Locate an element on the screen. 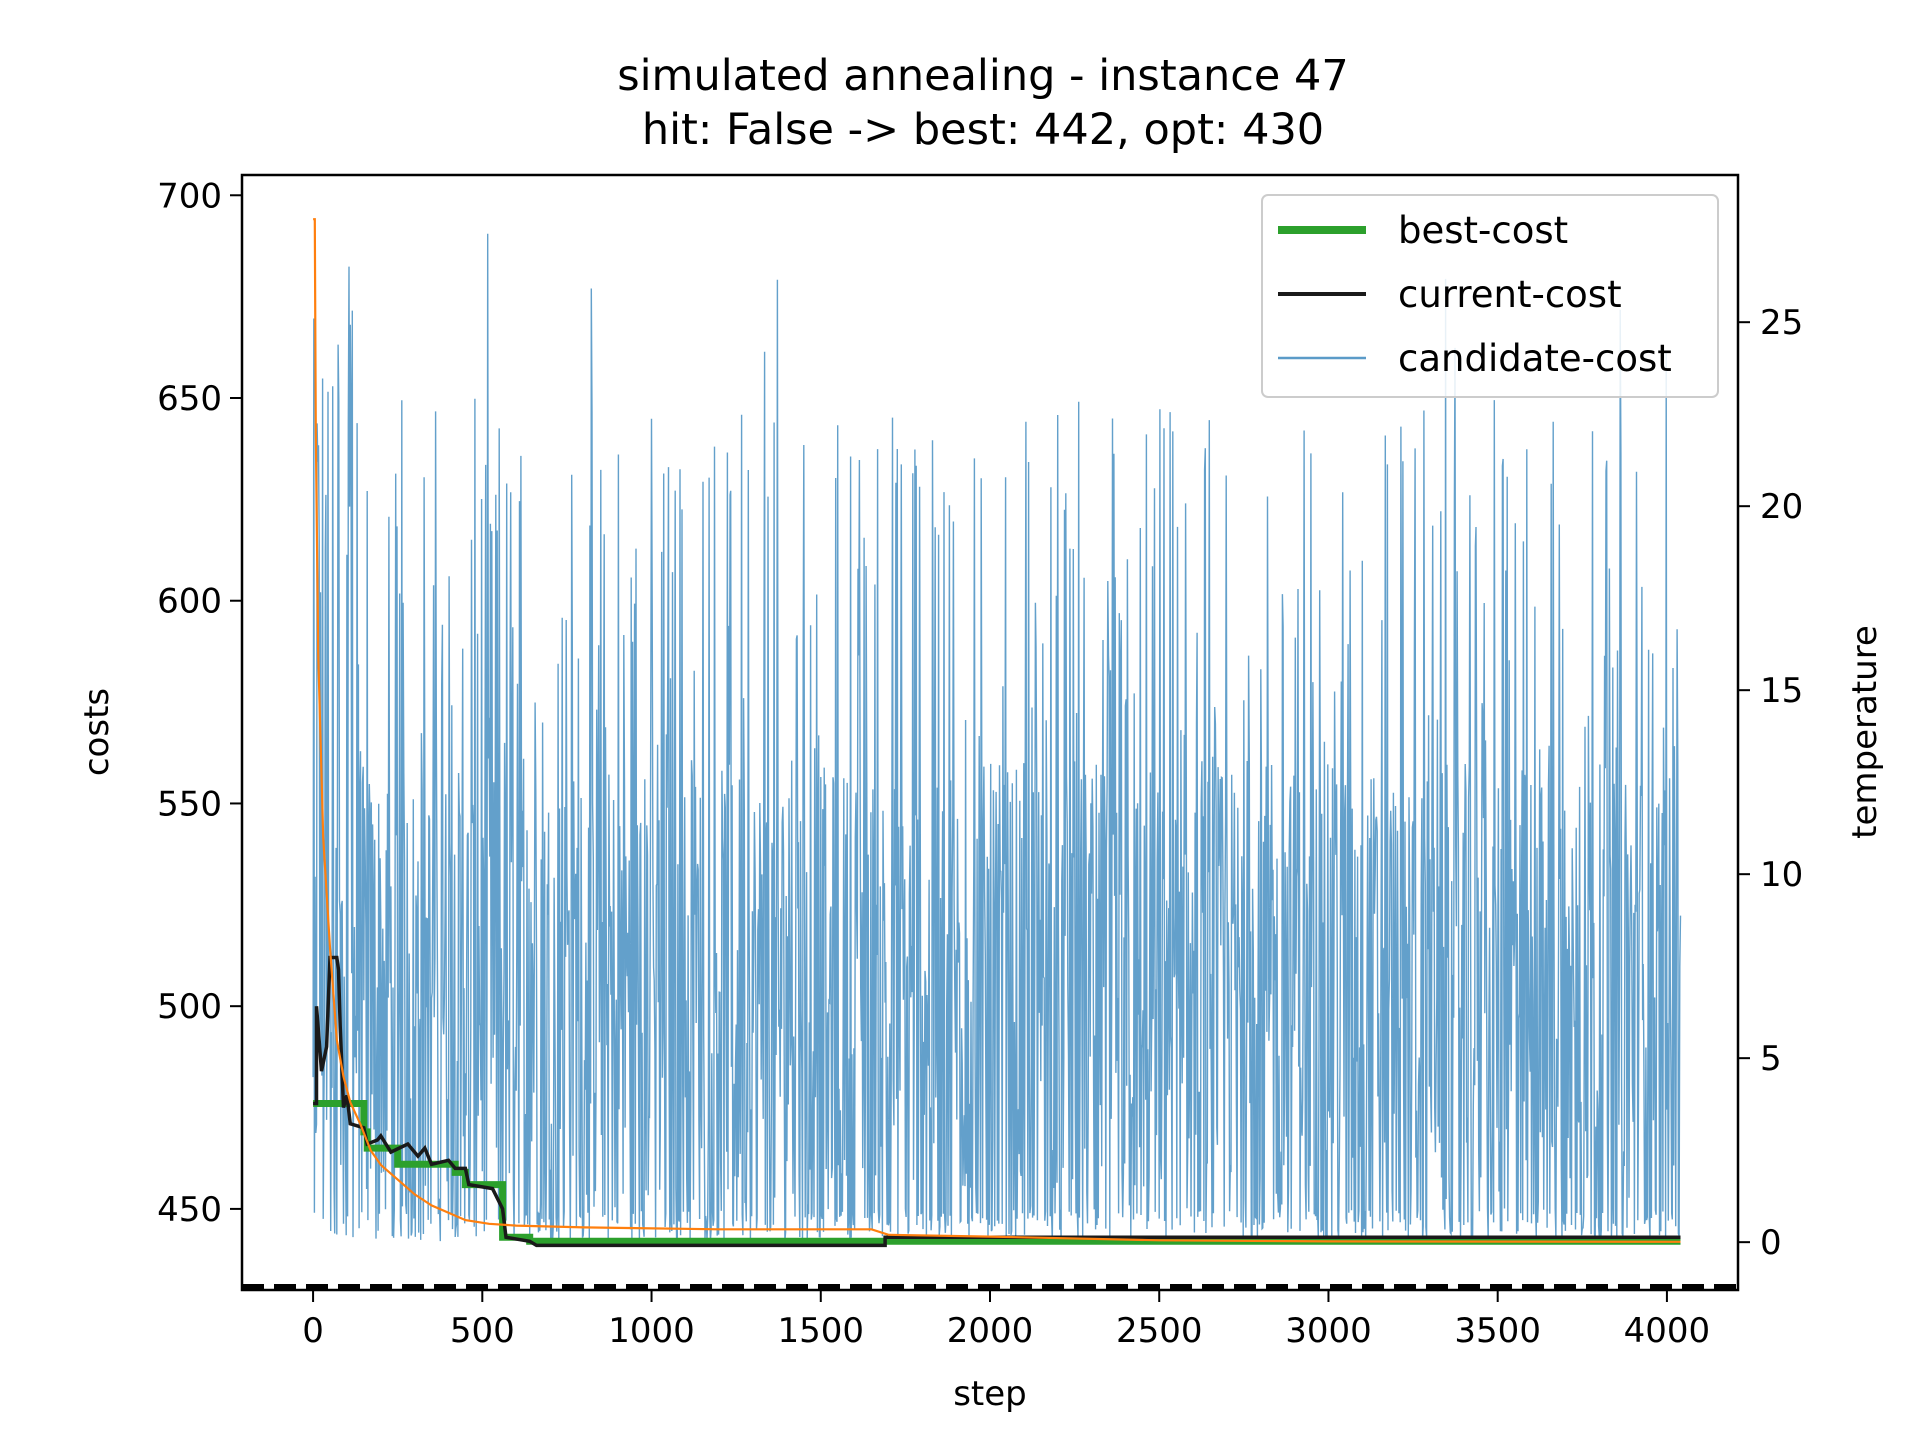  x-axis-label: step is located at coordinates (990, 1394).